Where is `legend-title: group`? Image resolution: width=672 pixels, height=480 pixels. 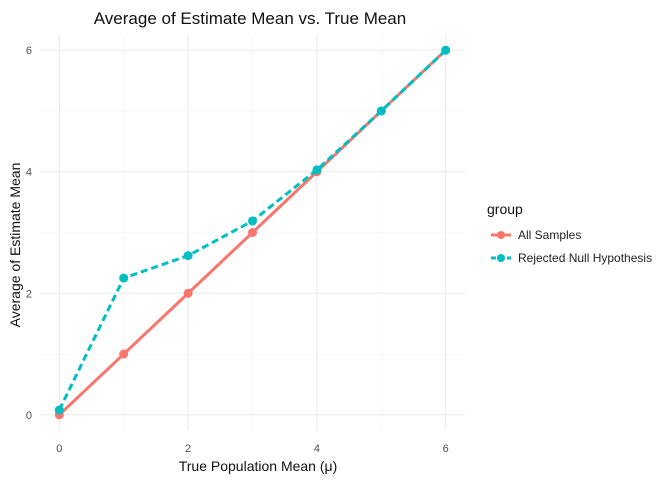
legend-title: group is located at coordinates (505, 209).